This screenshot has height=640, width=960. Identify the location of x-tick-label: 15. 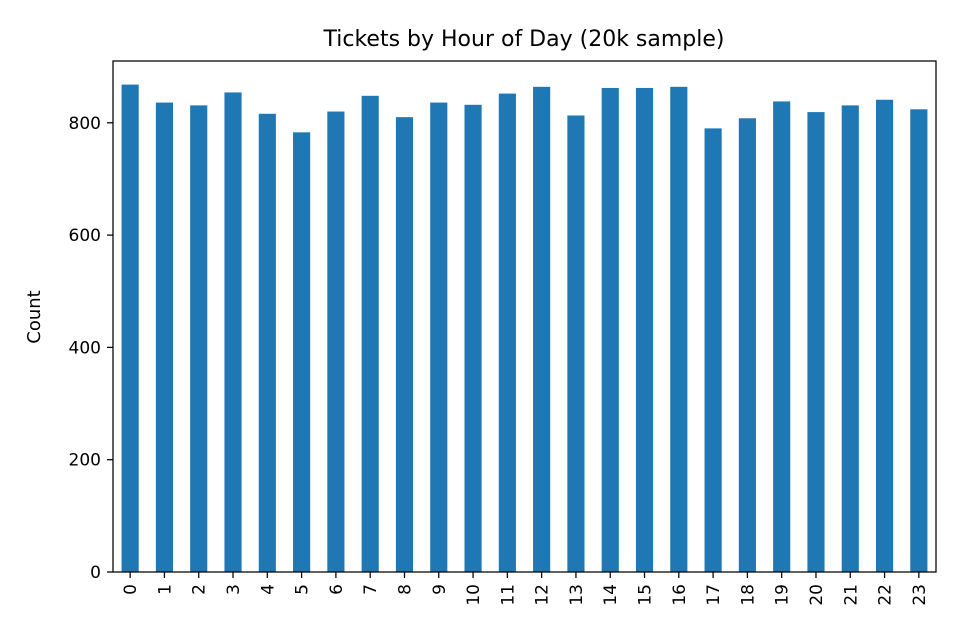
(646, 595).